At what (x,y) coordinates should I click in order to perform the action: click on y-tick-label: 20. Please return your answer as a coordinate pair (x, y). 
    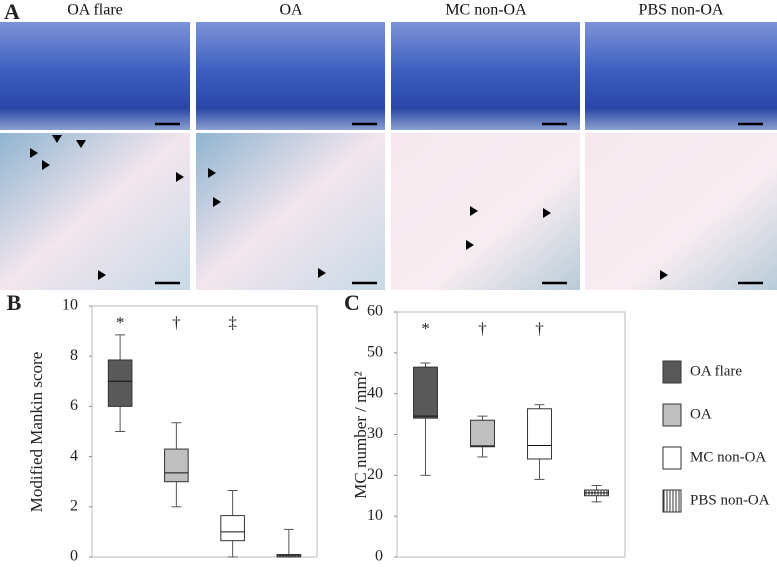
    Looking at the image, I should click on (375, 474).